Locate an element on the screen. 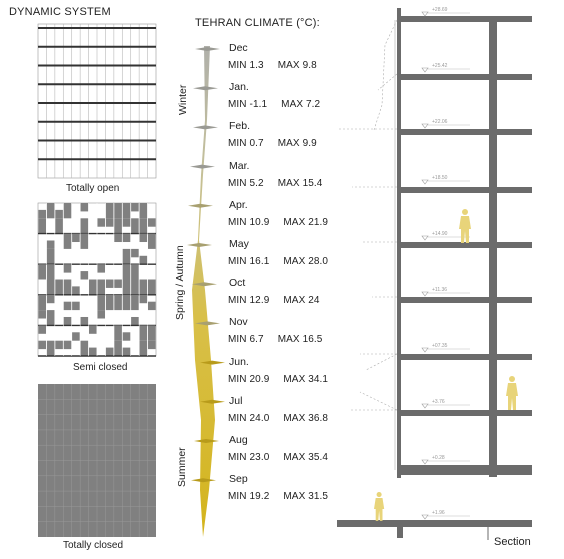 Image resolution: width=564 pixels, height=559 pixels. month-max: MAX 7.2 is located at coordinates (301, 105).